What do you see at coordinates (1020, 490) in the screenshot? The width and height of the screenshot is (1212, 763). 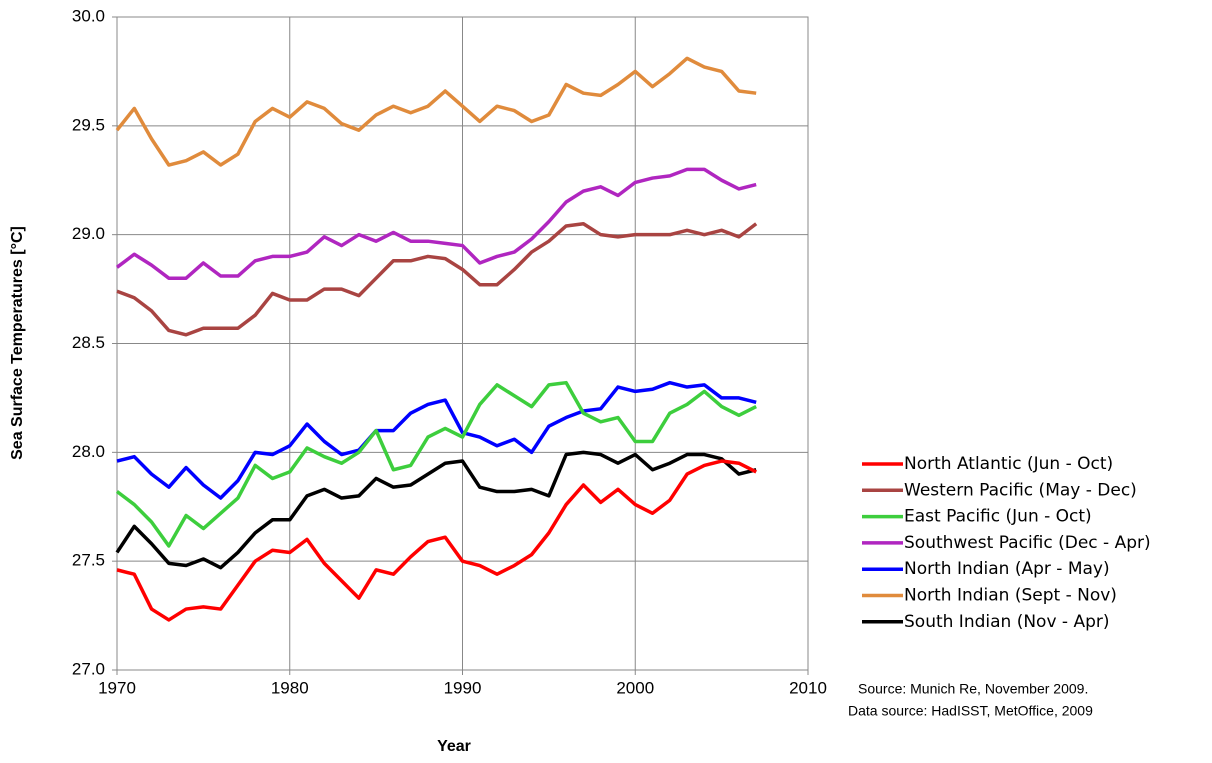 I see `legend-label: Western Pacific (May - Dec)` at bounding box center [1020, 490].